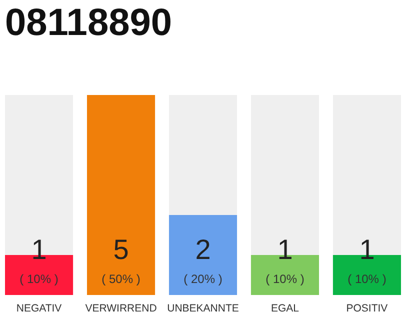 The image size is (410, 320). I want to click on chart-title: 08118890, so click(88, 23).